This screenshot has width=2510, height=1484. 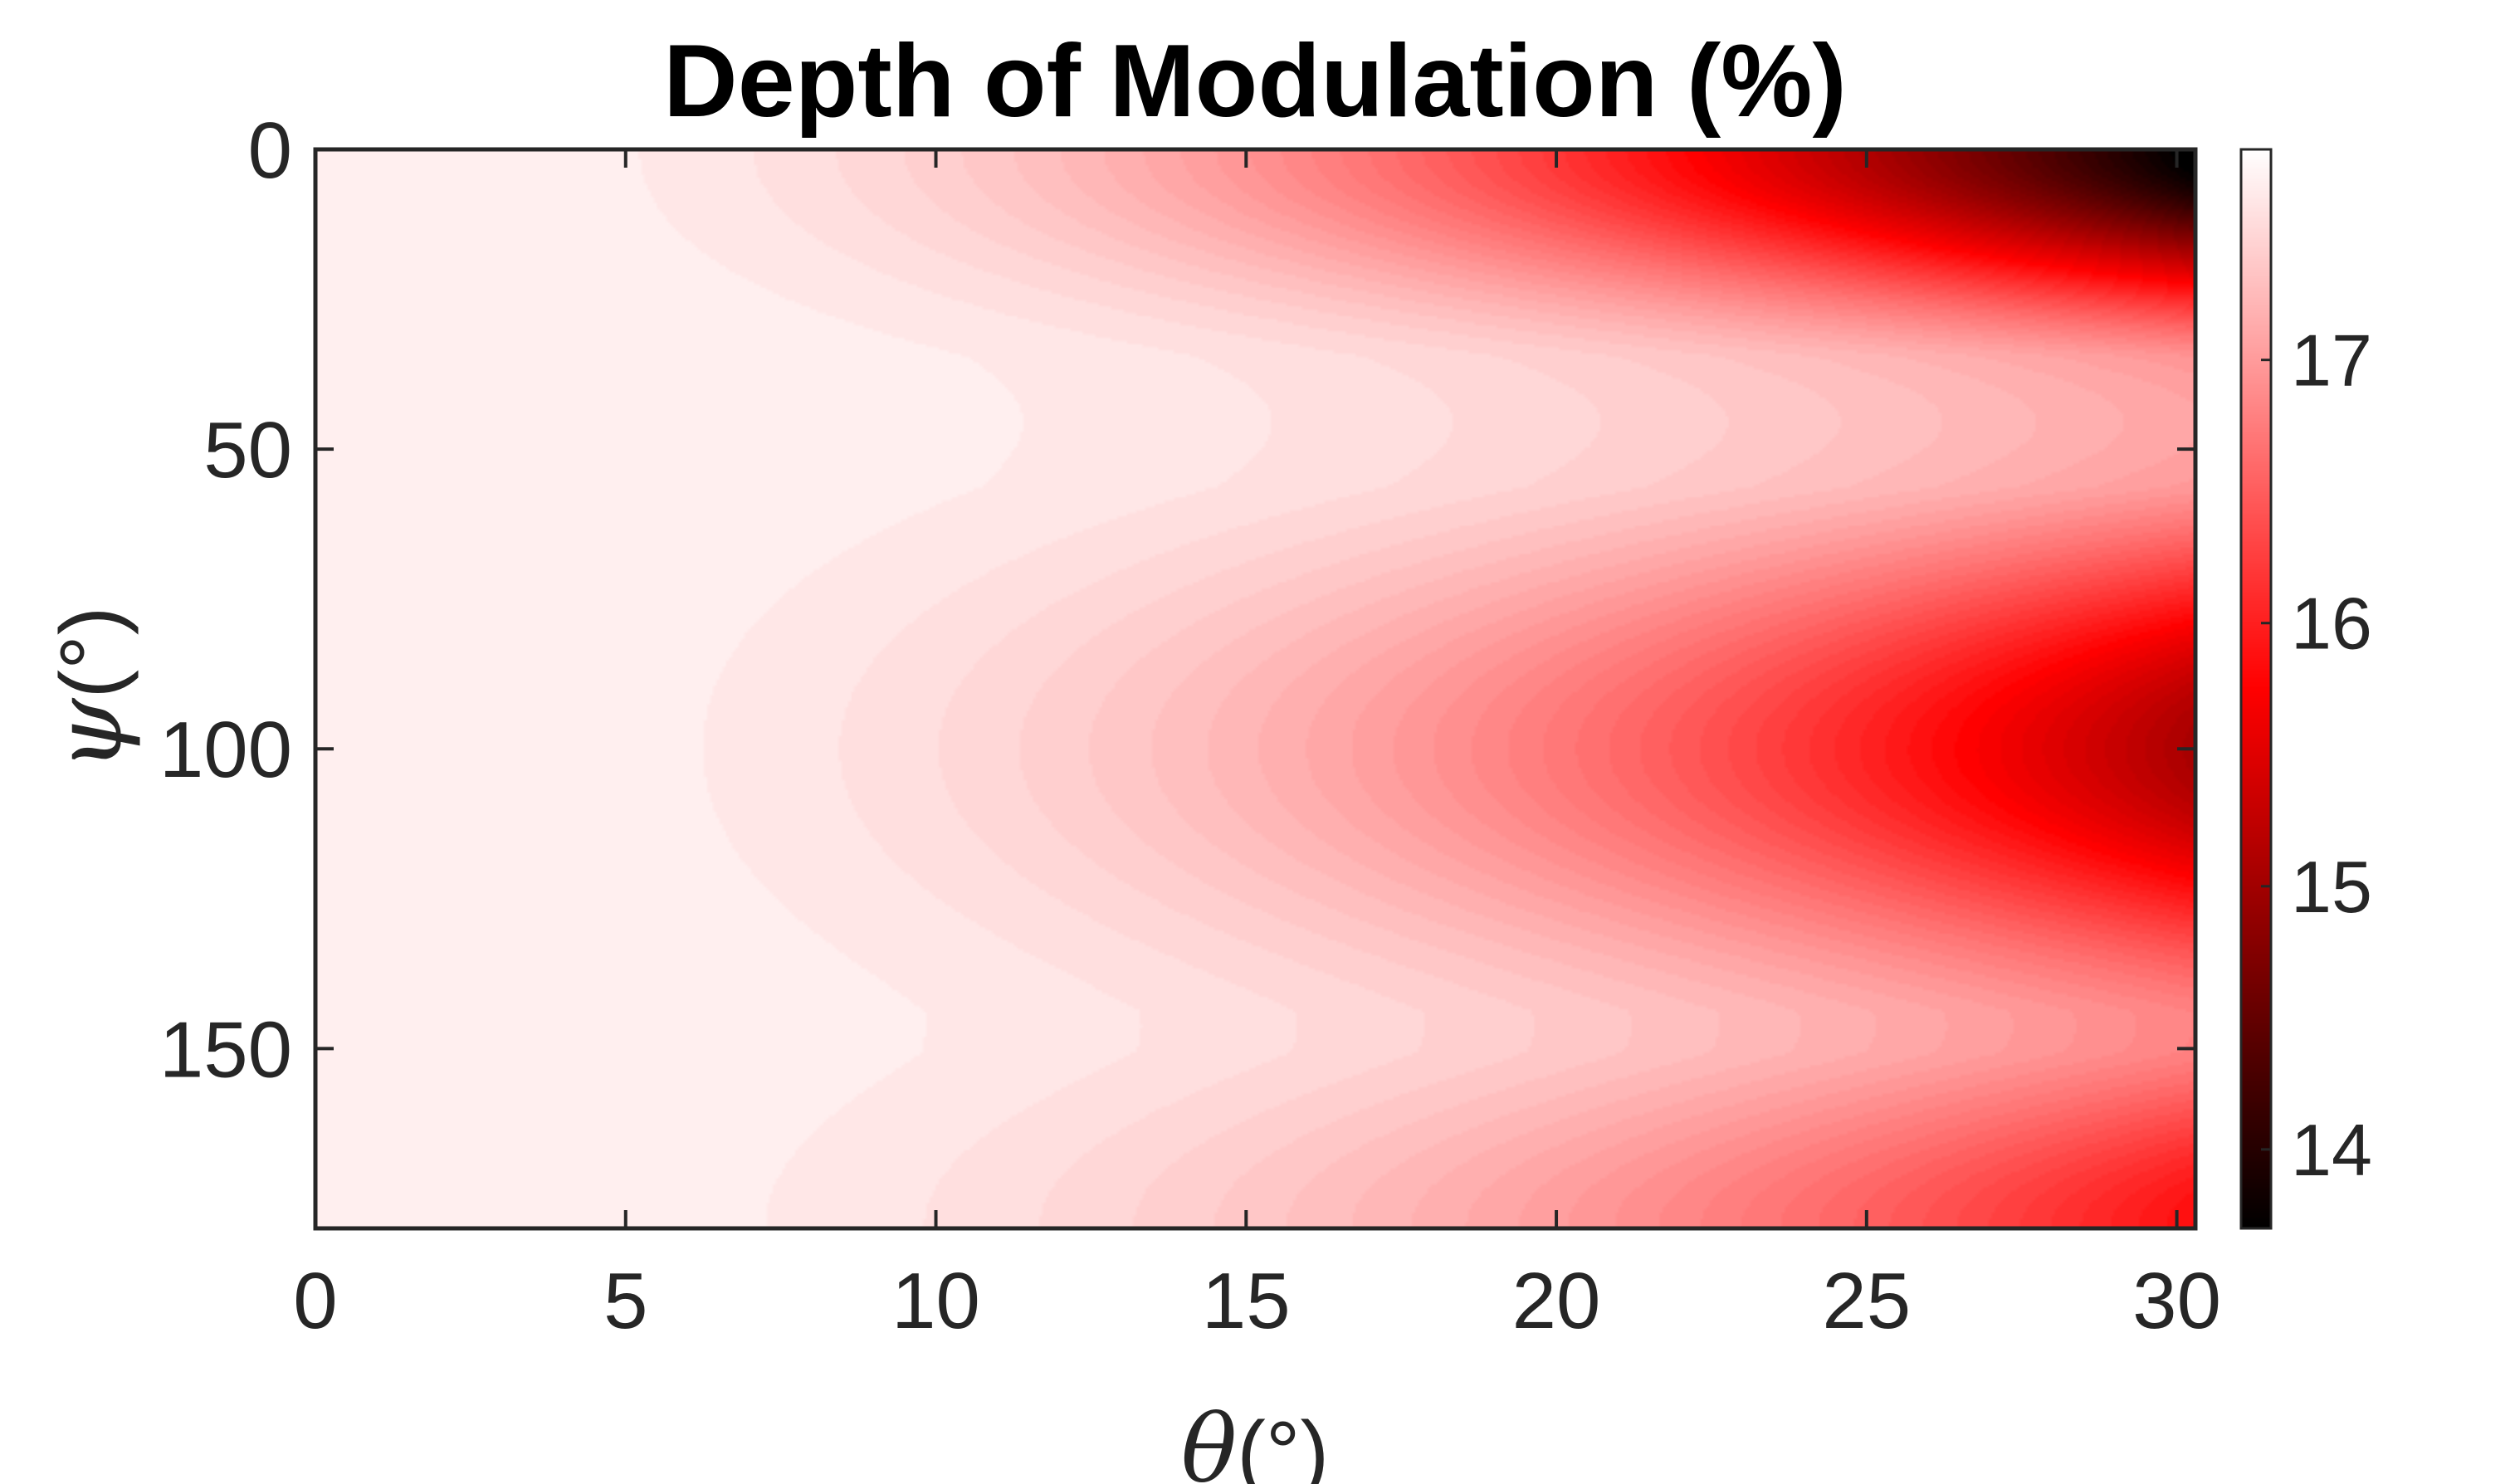 What do you see at coordinates (2331, 1150) in the screenshot?
I see `colorbar-tick-label: 14` at bounding box center [2331, 1150].